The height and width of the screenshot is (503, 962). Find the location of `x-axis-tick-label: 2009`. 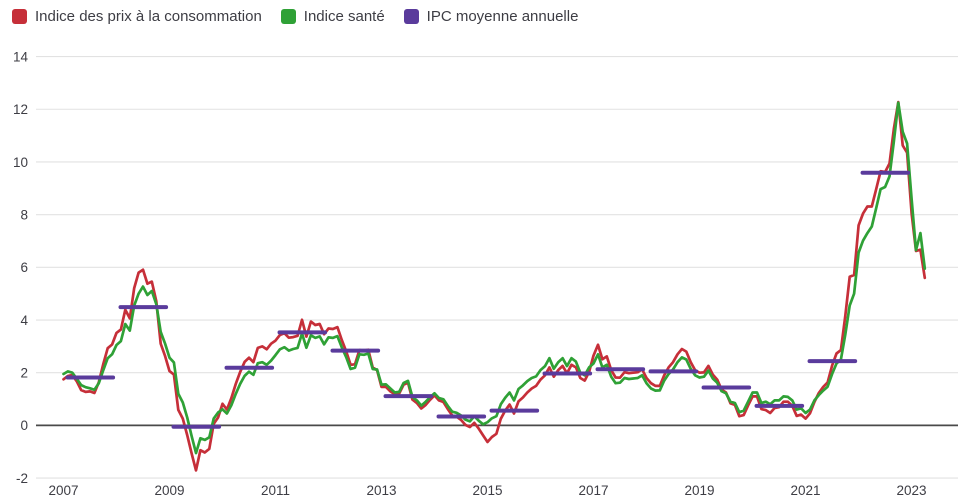

x-axis-tick-label: 2009 is located at coordinates (169, 490).